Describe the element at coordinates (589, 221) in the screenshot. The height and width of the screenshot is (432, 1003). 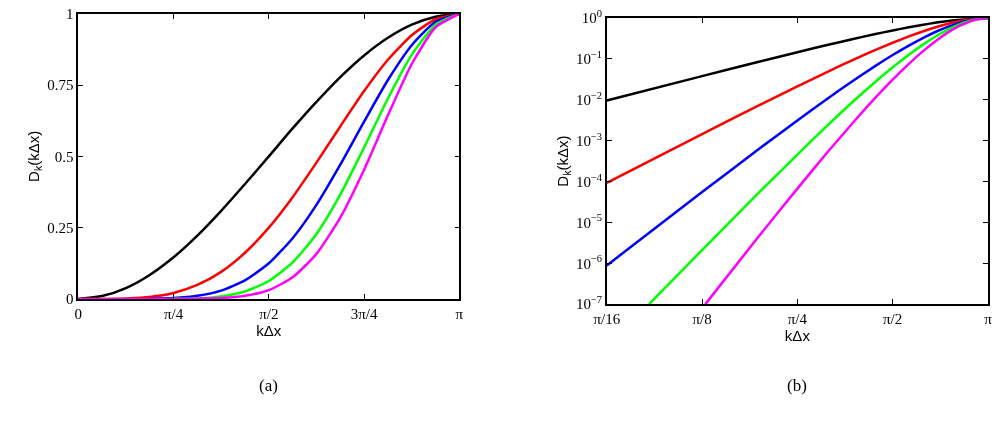
I see `y-tick-label: 10$^{−5}$` at that location.